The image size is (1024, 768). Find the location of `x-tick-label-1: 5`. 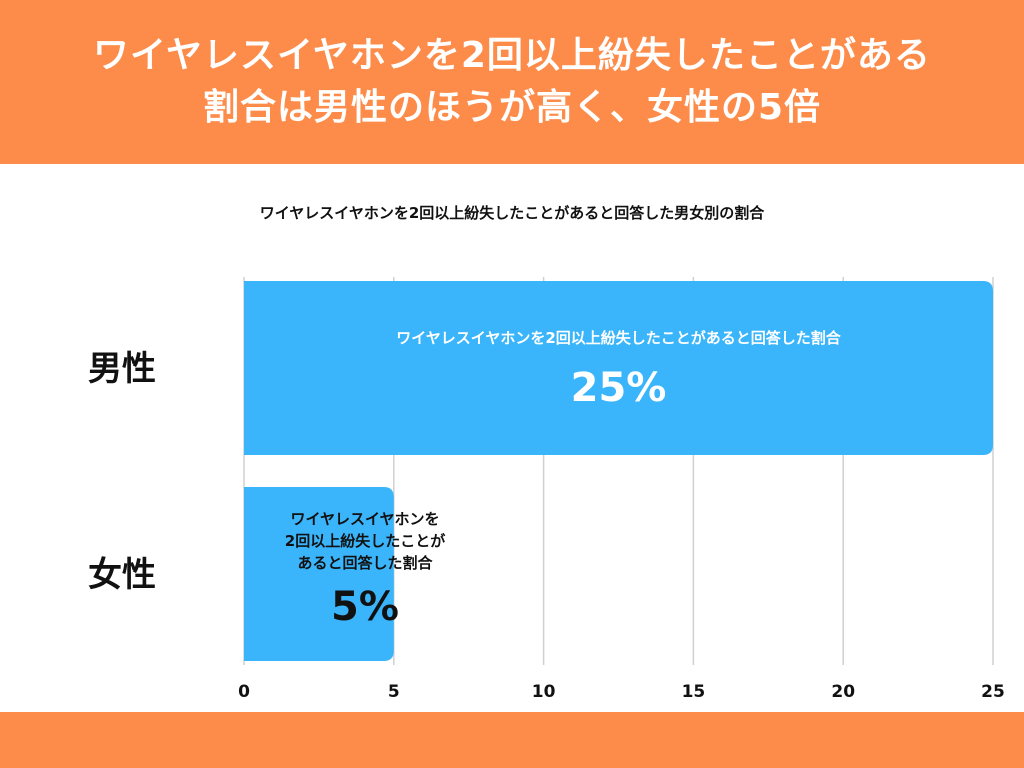

x-tick-label-1: 5 is located at coordinates (394, 692).